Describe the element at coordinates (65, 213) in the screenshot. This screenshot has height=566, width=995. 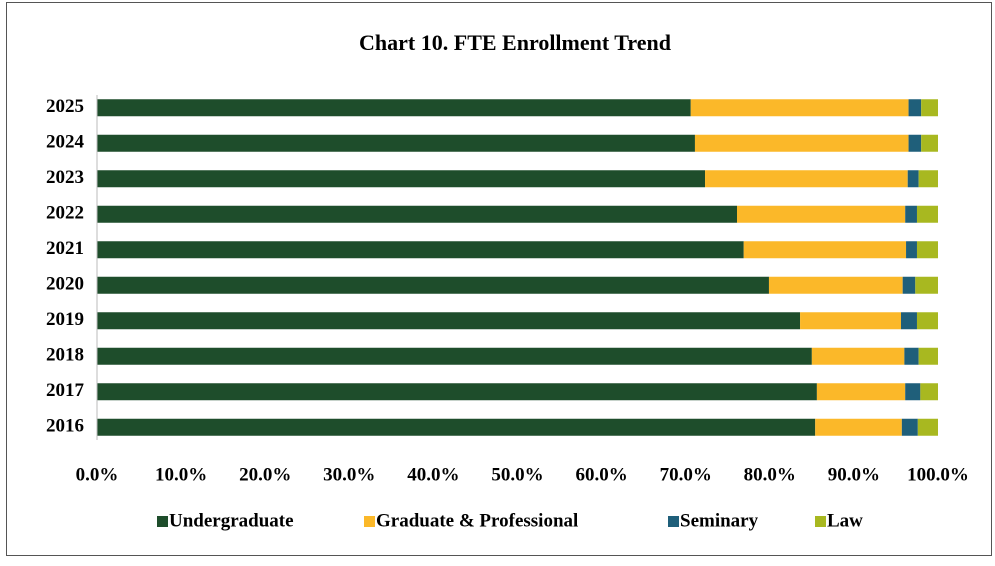
I see `y-tick-label: 2022` at that location.